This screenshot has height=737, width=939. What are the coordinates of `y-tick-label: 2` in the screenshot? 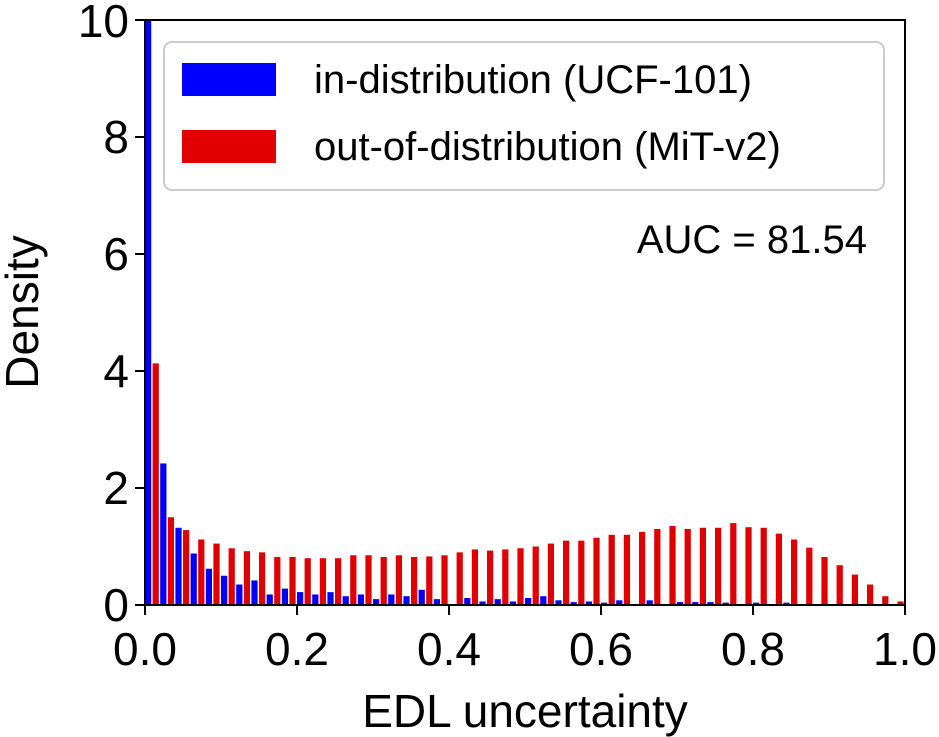 It's located at (116, 488).